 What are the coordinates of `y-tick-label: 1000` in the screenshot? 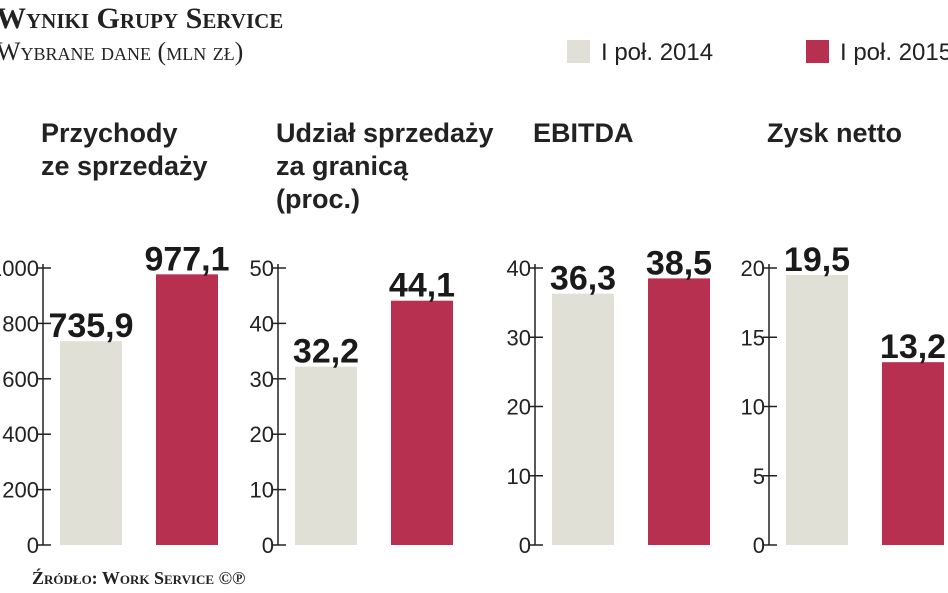 It's located at (19, 268).